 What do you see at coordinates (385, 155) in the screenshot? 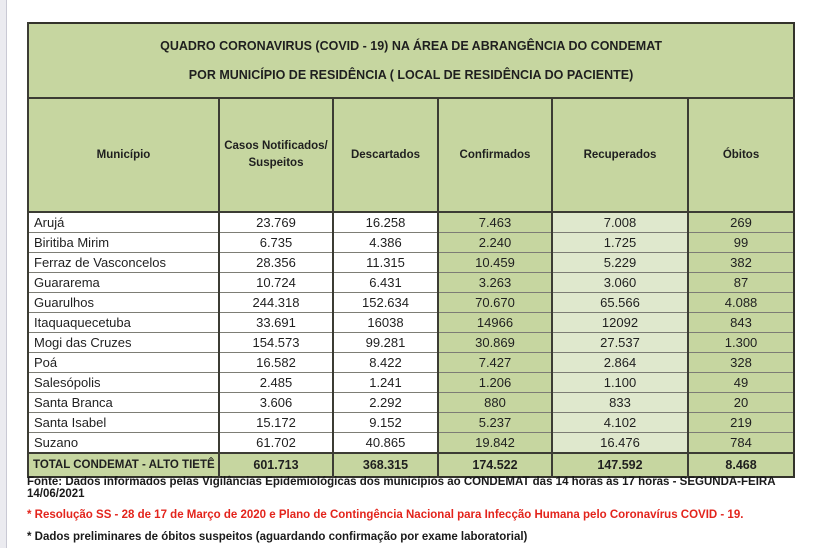
I see `column-header-descartados: Descartados` at bounding box center [385, 155].